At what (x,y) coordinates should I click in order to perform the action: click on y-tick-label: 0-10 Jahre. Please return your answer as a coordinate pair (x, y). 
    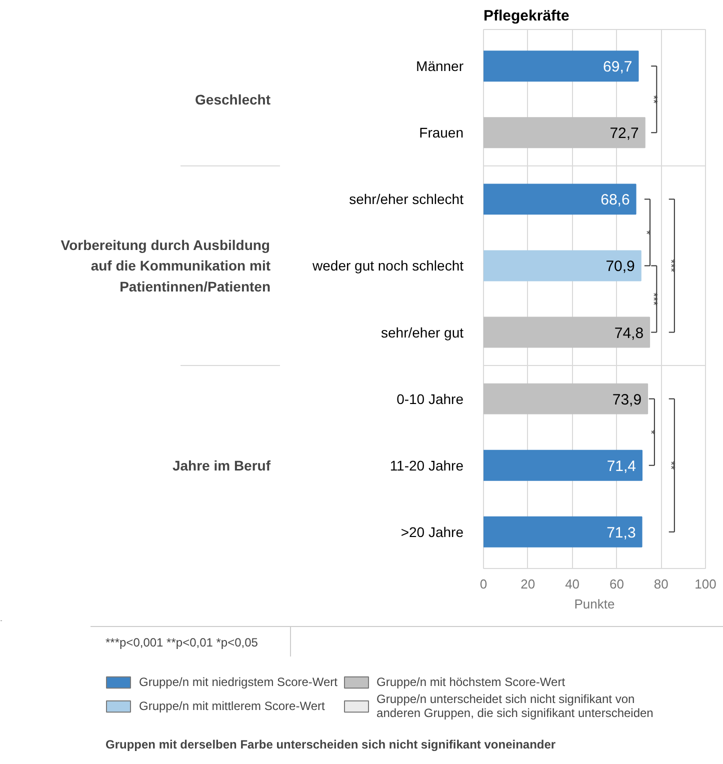
    Looking at the image, I should click on (430, 398).